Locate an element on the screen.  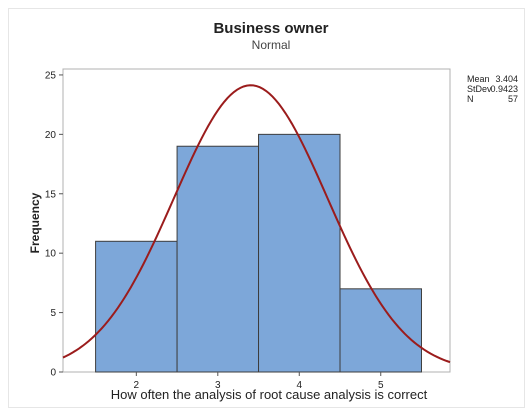
stat-label: StDev is located at coordinates (479, 89).